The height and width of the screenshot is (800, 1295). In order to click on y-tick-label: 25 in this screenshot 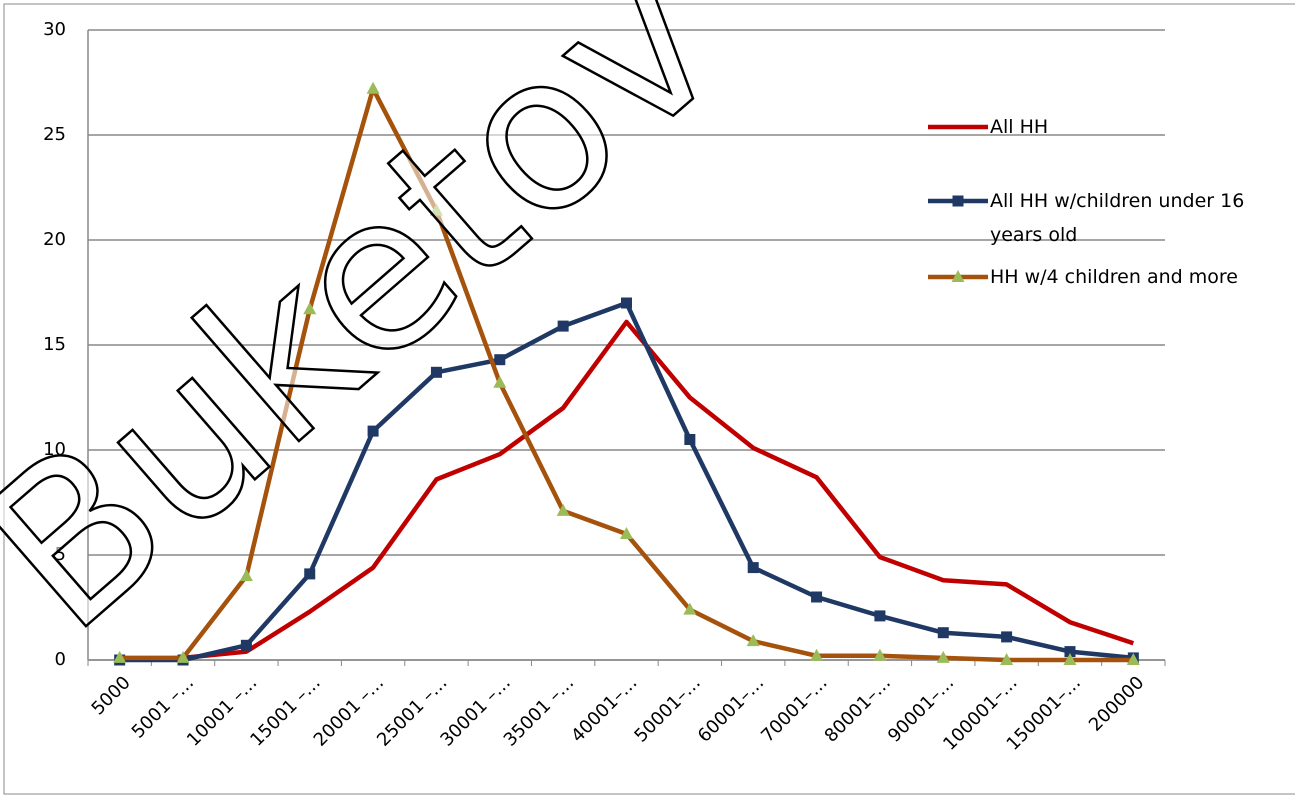, I will do `click(54, 134)`.